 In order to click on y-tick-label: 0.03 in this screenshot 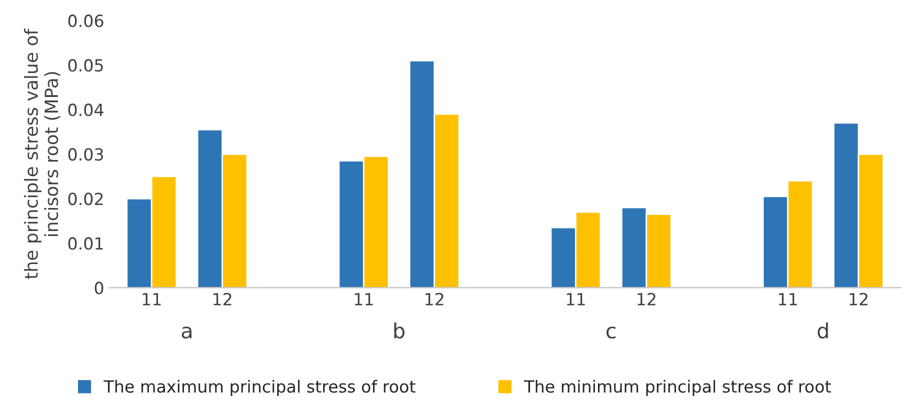, I will do `click(86, 154)`.